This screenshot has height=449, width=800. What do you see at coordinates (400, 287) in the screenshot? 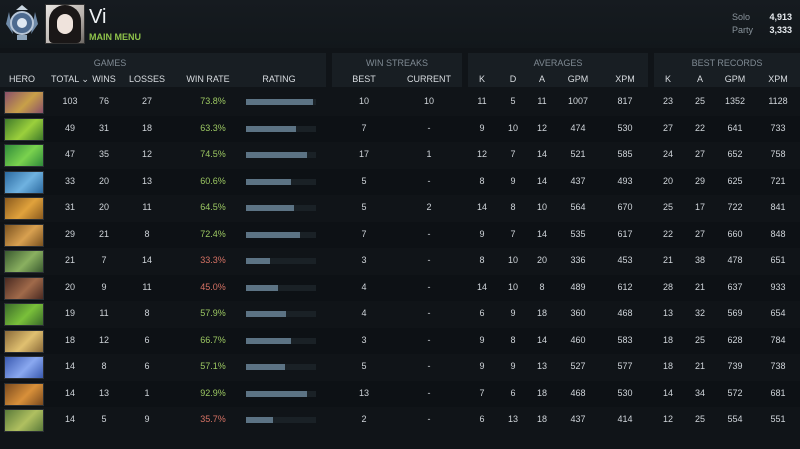
I see `table-row: 20 9 11 45.0% 4 - 14 10 8 489 612 28 21 637 933` at bounding box center [400, 287].